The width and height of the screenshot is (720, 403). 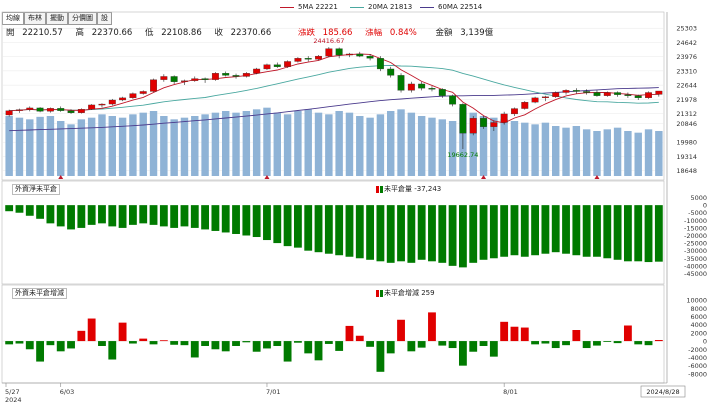 What do you see at coordinates (104, 18) in the screenshot?
I see `tab-settings: 設` at bounding box center [104, 18].